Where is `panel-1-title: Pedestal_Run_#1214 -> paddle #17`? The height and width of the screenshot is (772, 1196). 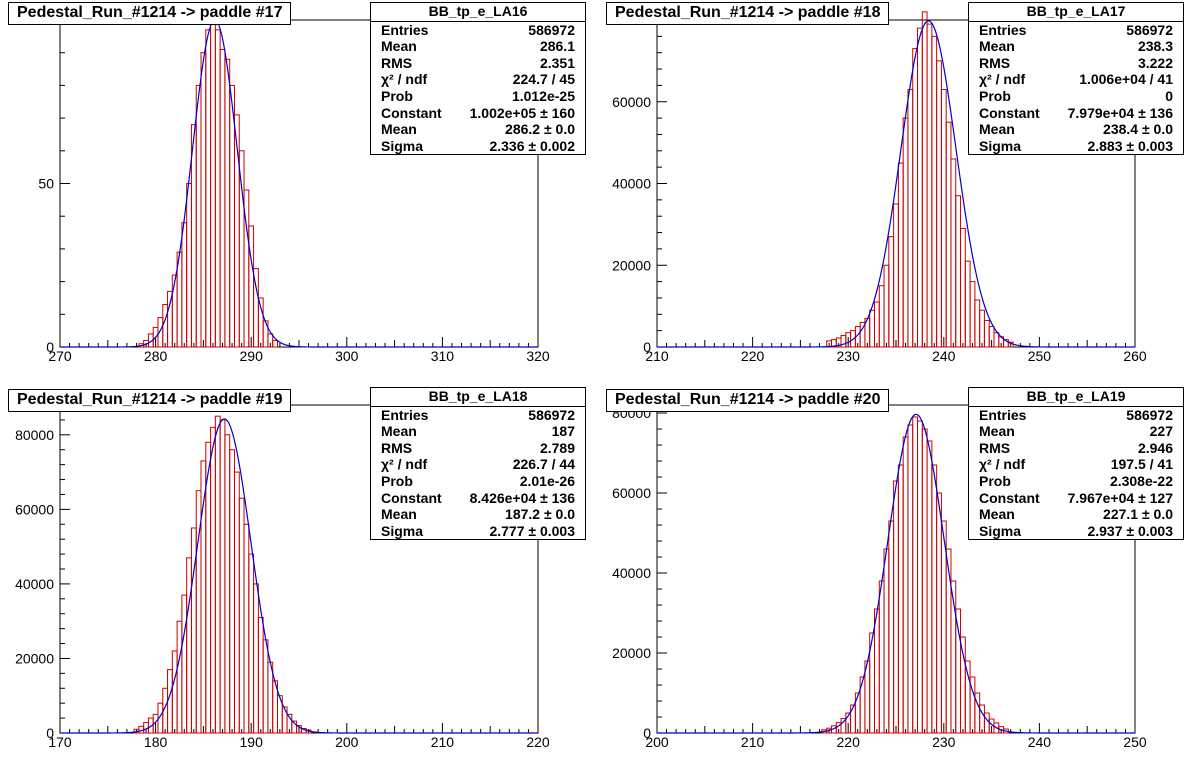 panel-1-title: Pedestal_Run_#1214 -> paddle #17 is located at coordinates (150, 13).